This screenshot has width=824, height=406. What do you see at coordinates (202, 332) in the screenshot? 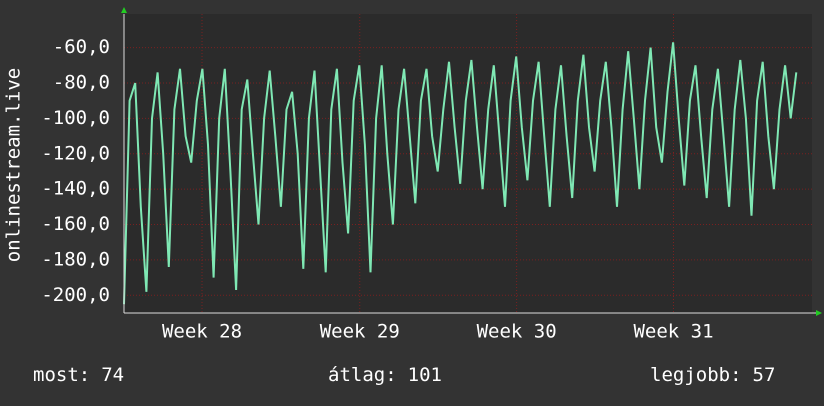
I see `x-tick-label: Week 28` at bounding box center [202, 332].